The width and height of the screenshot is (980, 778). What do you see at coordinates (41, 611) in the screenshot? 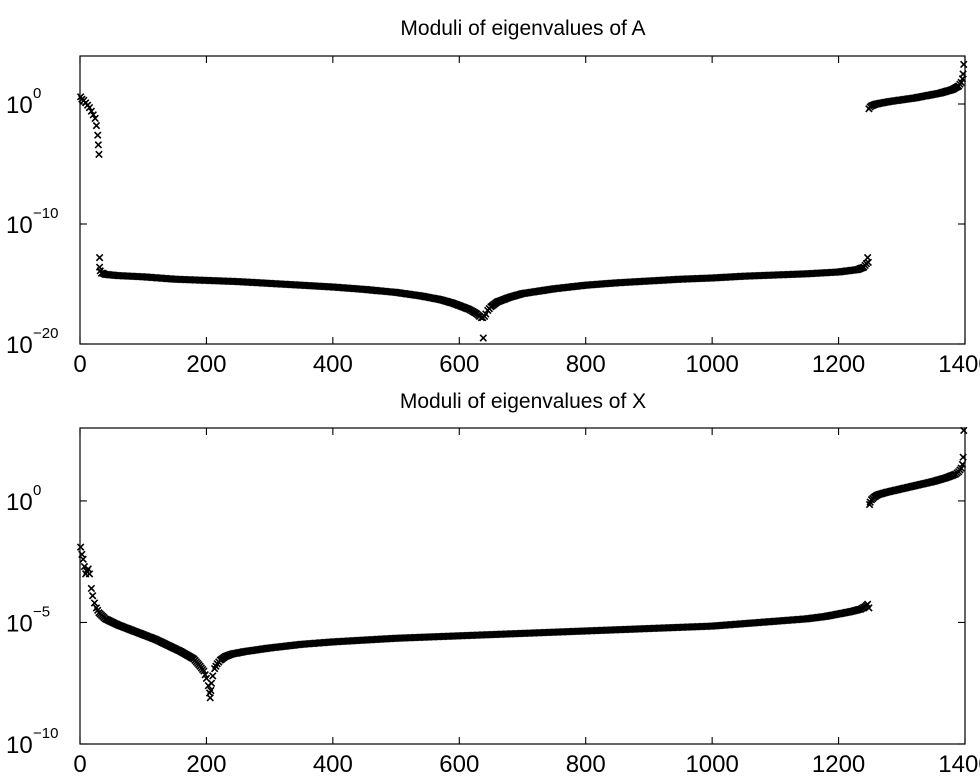
I see `y-tick-label-exponent: −5` at bounding box center [41, 611].